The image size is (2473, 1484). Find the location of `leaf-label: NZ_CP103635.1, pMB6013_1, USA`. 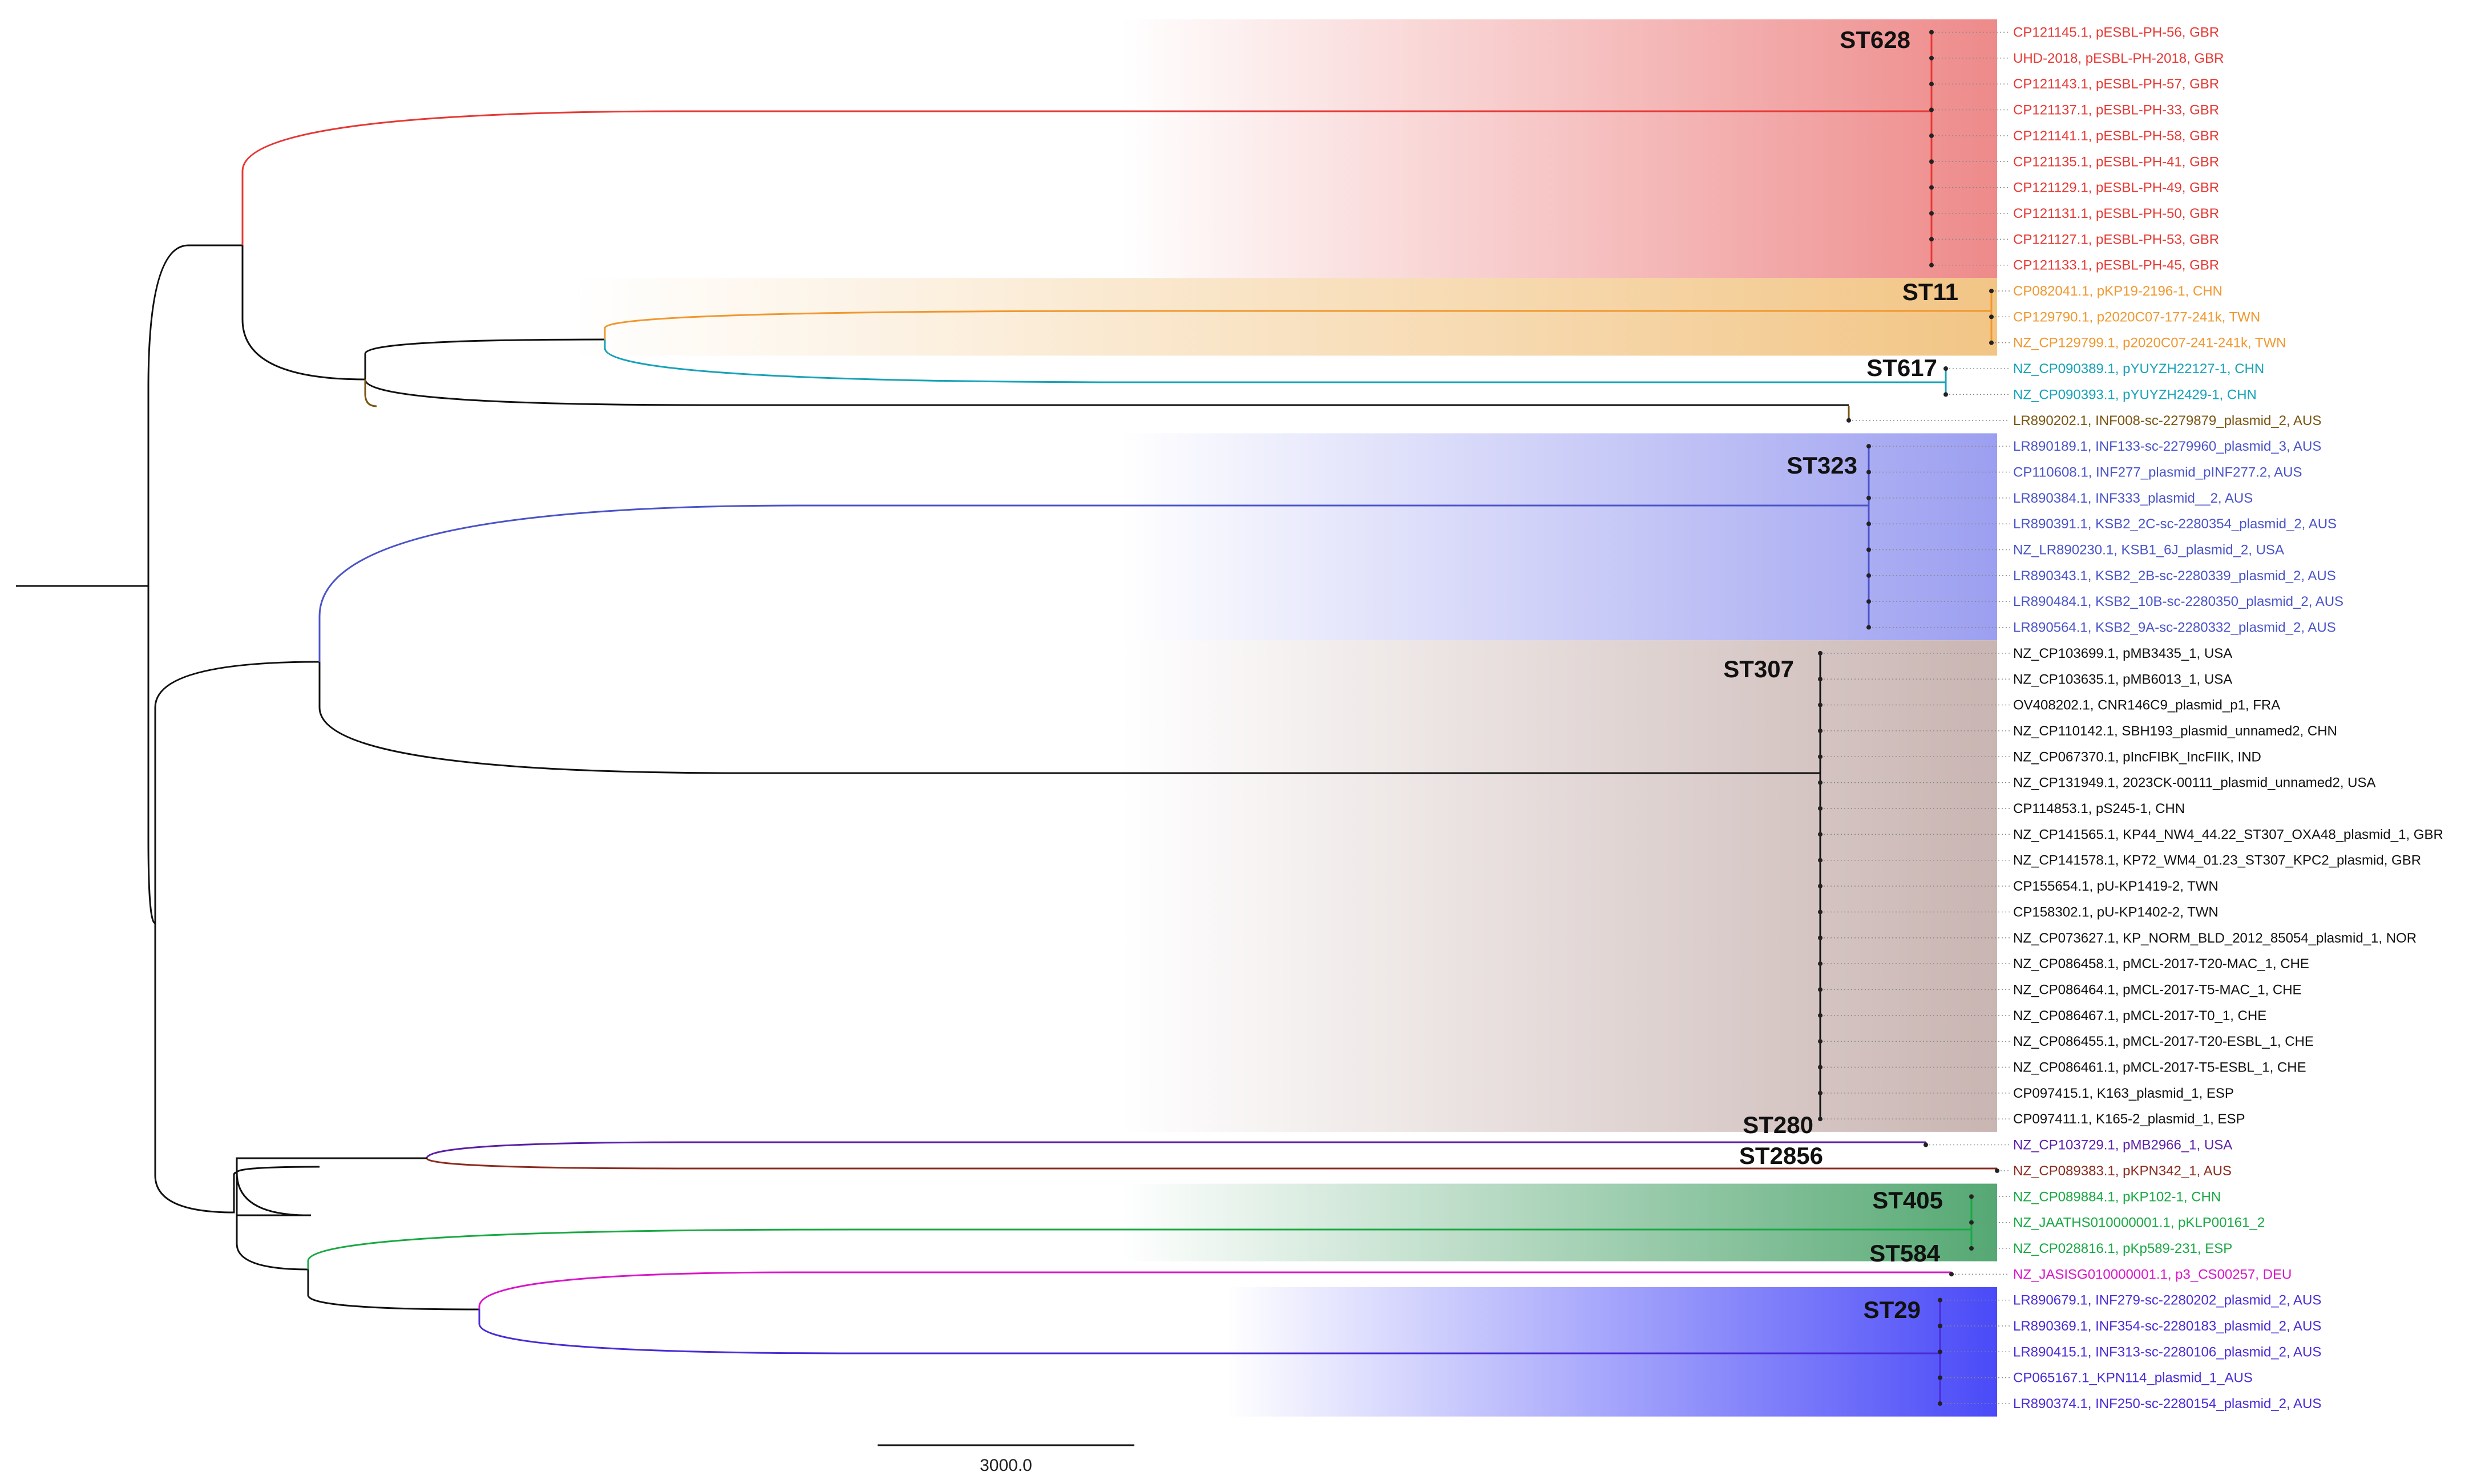

leaf-label: NZ_CP103635.1, pMB6013_1, USA is located at coordinates (2122, 679).